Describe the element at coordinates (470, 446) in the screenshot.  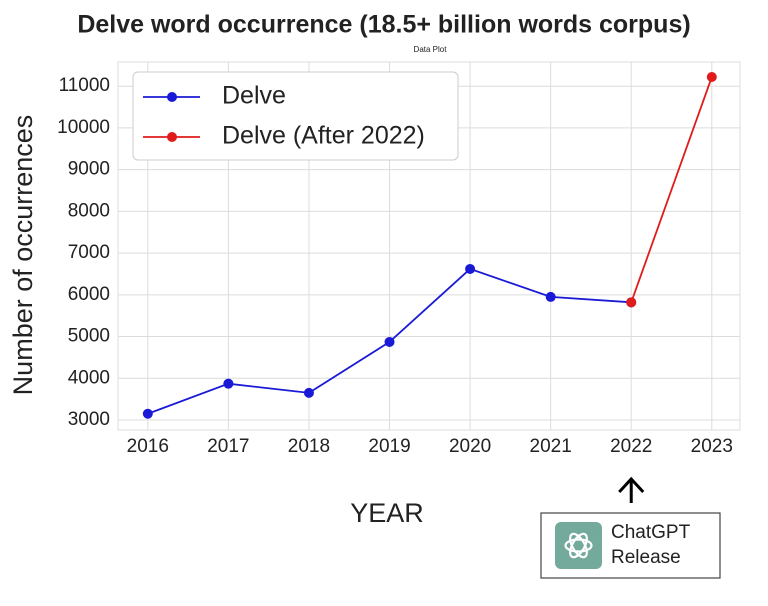
I see `x-tick-label: 2020` at that location.